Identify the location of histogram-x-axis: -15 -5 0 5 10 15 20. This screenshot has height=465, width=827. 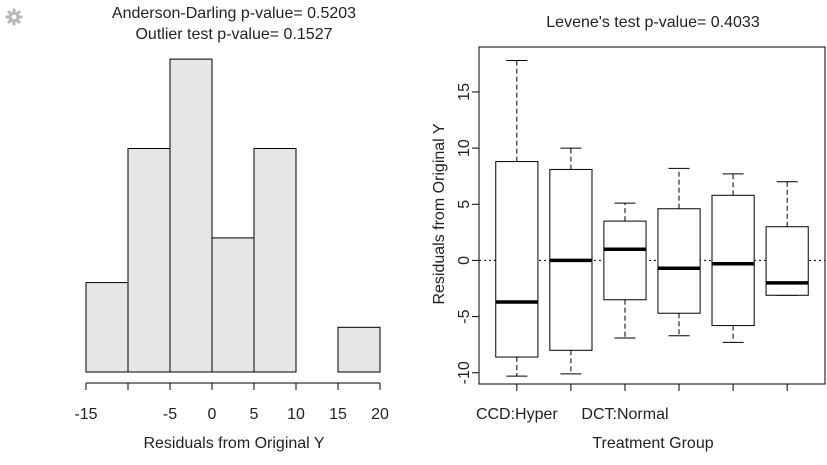
(231, 402).